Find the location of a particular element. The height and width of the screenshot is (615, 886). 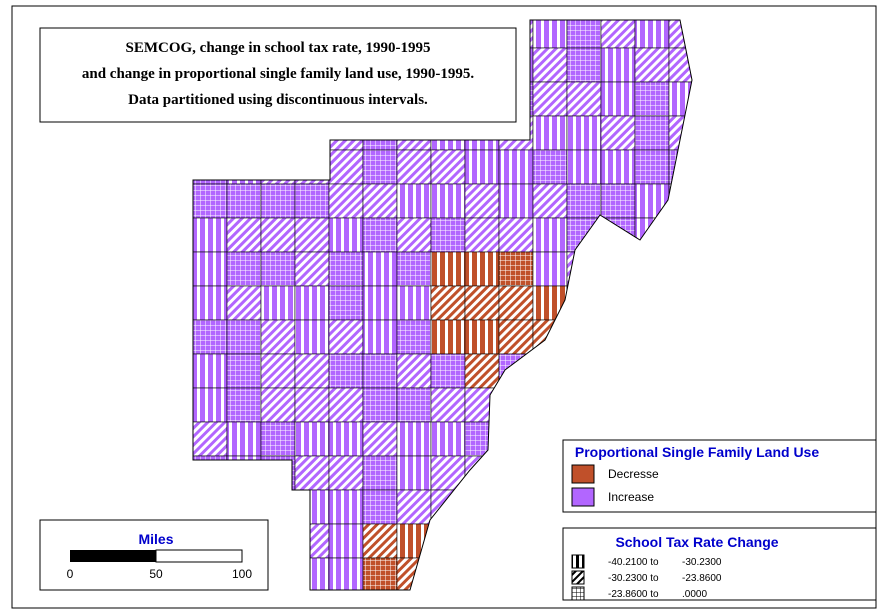

legend-box is located at coordinates (719, 564).